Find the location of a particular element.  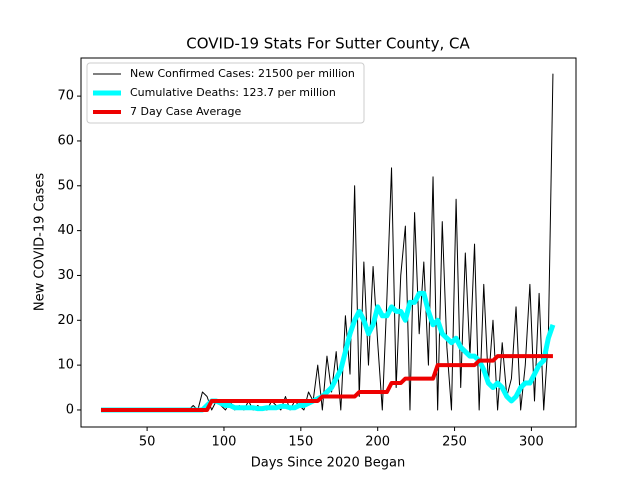

x-tick-label: 300 is located at coordinates (531, 442).